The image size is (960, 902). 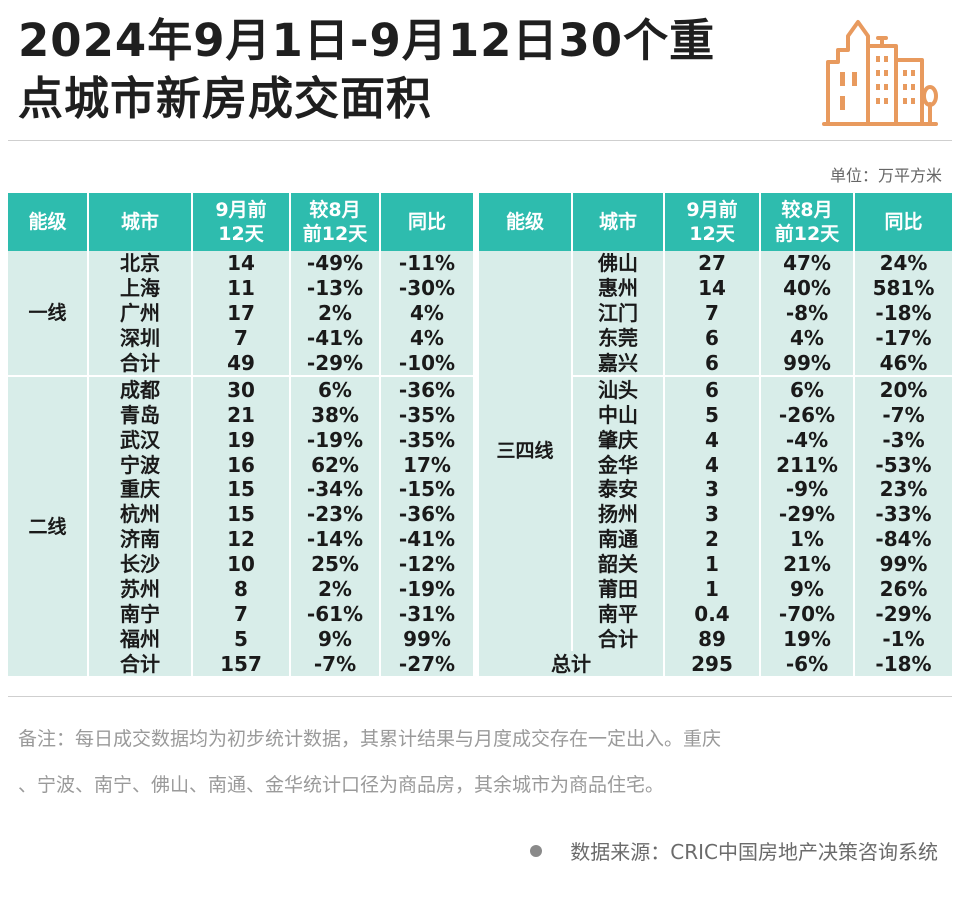 I want to click on table-row: 宁波 16 62% 17% 金华 4 211% -53%, so click(x=480, y=465).